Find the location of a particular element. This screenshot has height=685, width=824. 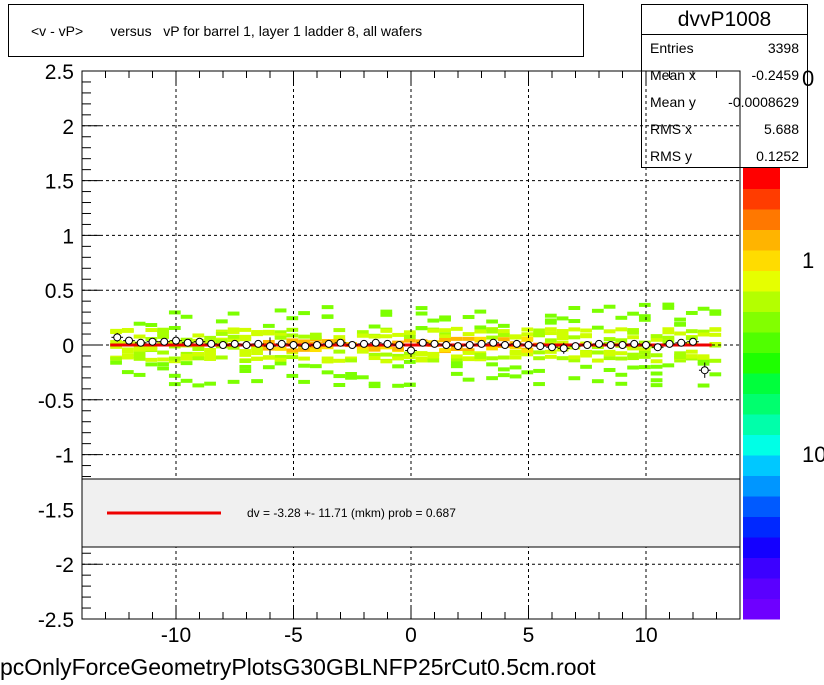

stats-label: Entries is located at coordinates (672, 48).